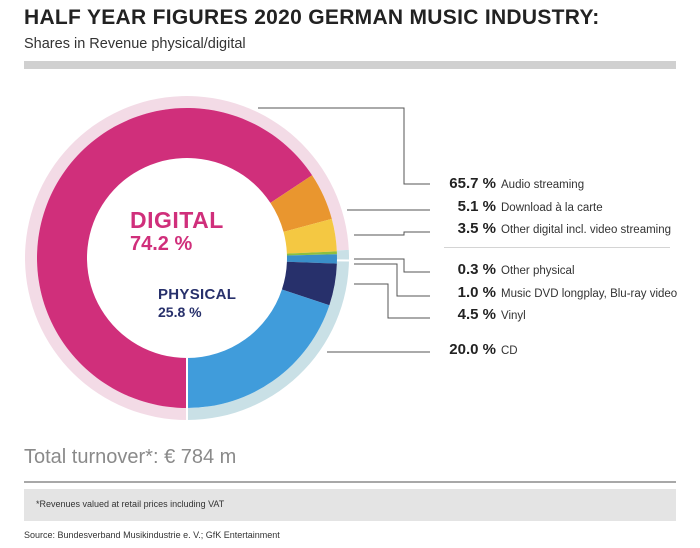 The height and width of the screenshot is (548, 700). What do you see at coordinates (476, 314) in the screenshot?
I see `legend-value: 4.5 %` at bounding box center [476, 314].